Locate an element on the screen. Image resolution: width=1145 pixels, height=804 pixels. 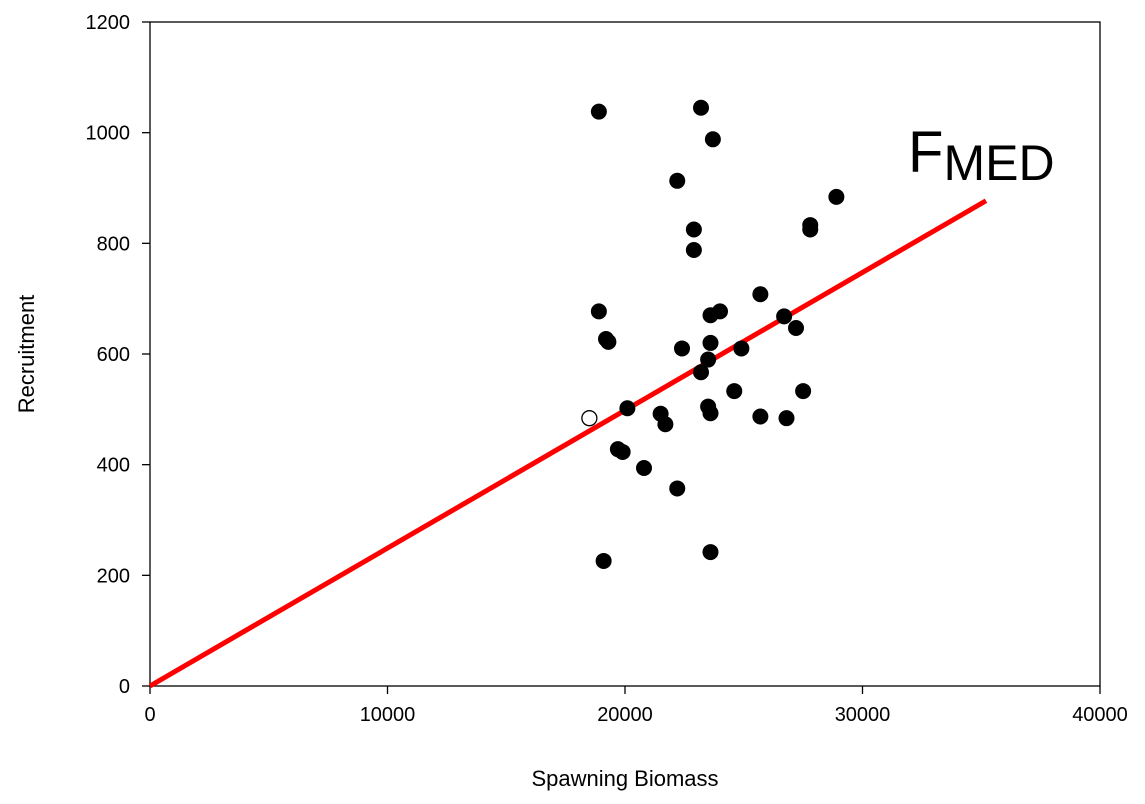
y-tick-label: 800 is located at coordinates (113, 244).